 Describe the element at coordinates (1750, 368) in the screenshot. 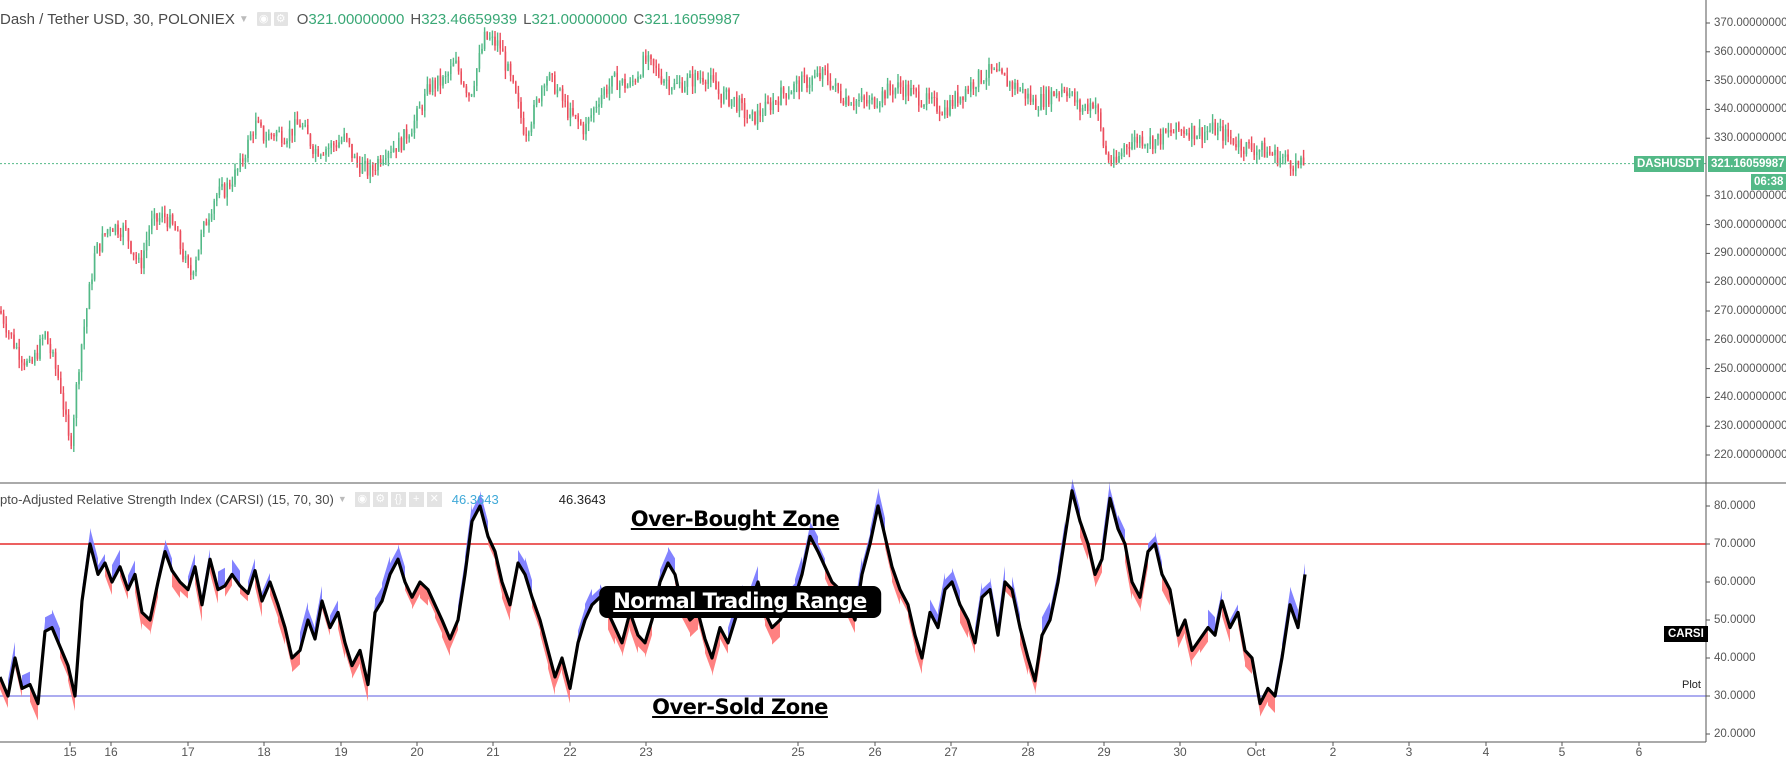

I see `price-tick-label: 250.00000000` at that location.